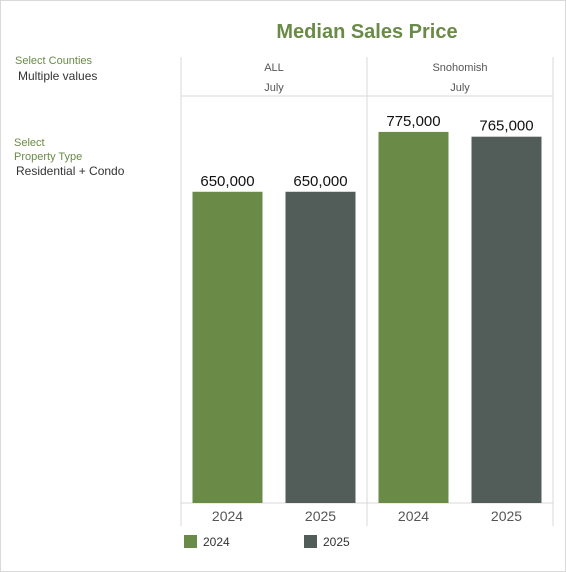 Image resolution: width=566 pixels, height=572 pixels. Describe the element at coordinates (227, 181) in the screenshot. I see `data-label-all-2024: 650,000` at that location.